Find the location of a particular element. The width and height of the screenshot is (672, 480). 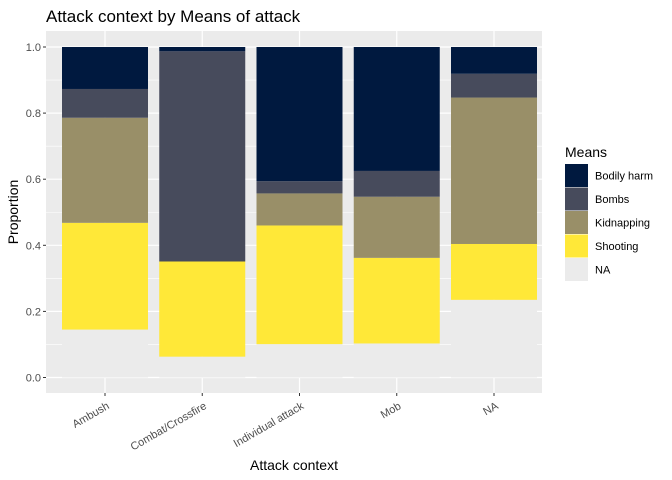

legend-label: Shooting is located at coordinates (616, 247).